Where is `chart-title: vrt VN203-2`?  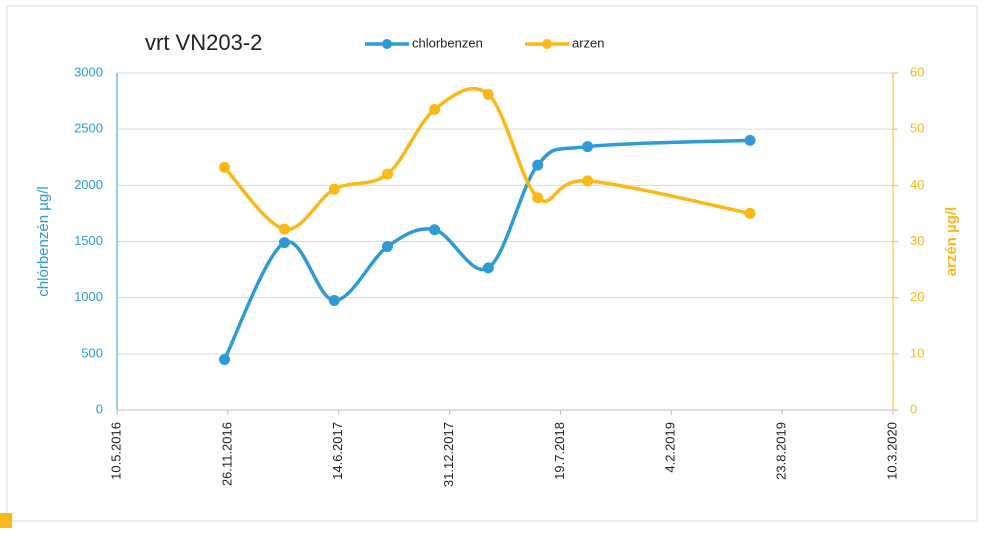 chart-title: vrt VN203-2 is located at coordinates (203, 42).